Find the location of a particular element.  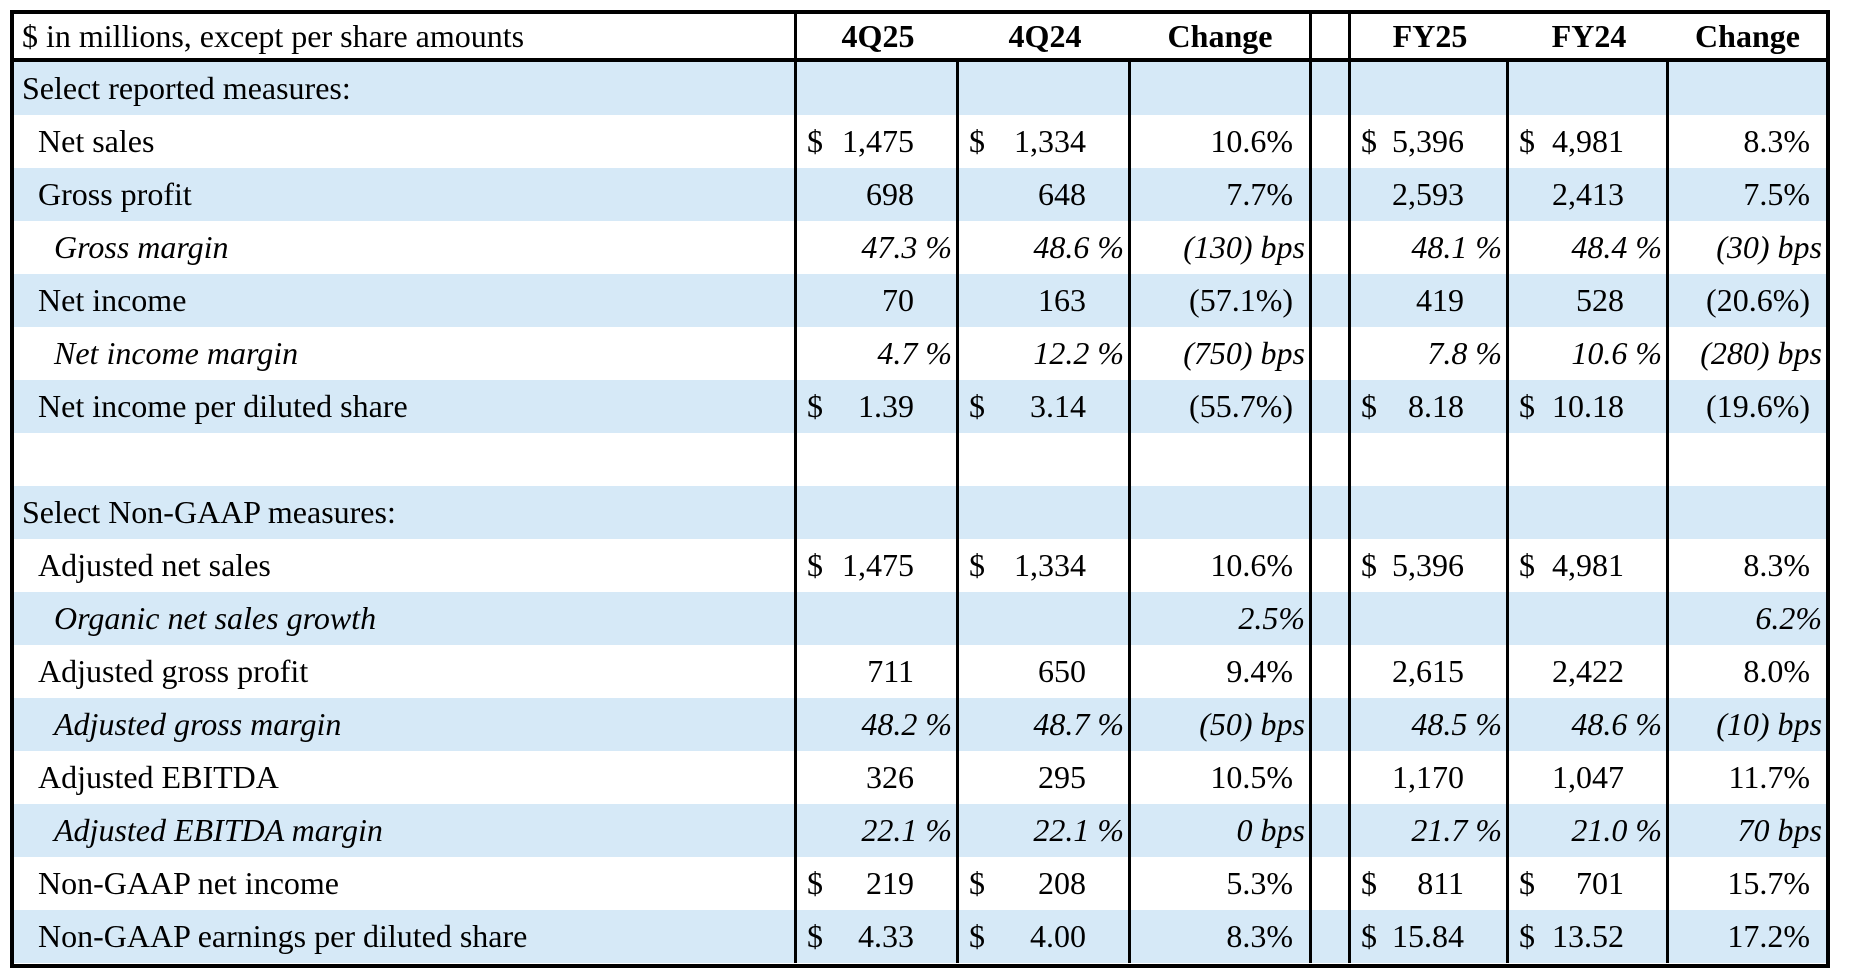

value-cell-q24: 648 is located at coordinates (1045, 194).